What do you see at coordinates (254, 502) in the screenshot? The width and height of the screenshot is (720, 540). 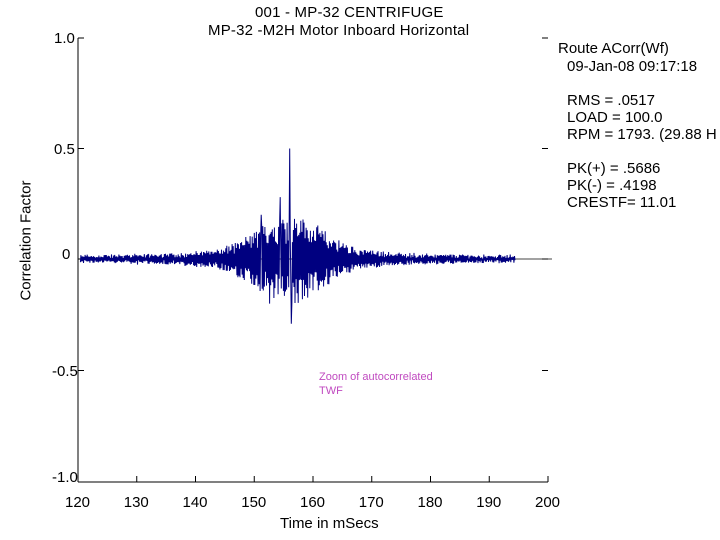 I see `x-tick-label: 150` at bounding box center [254, 502].